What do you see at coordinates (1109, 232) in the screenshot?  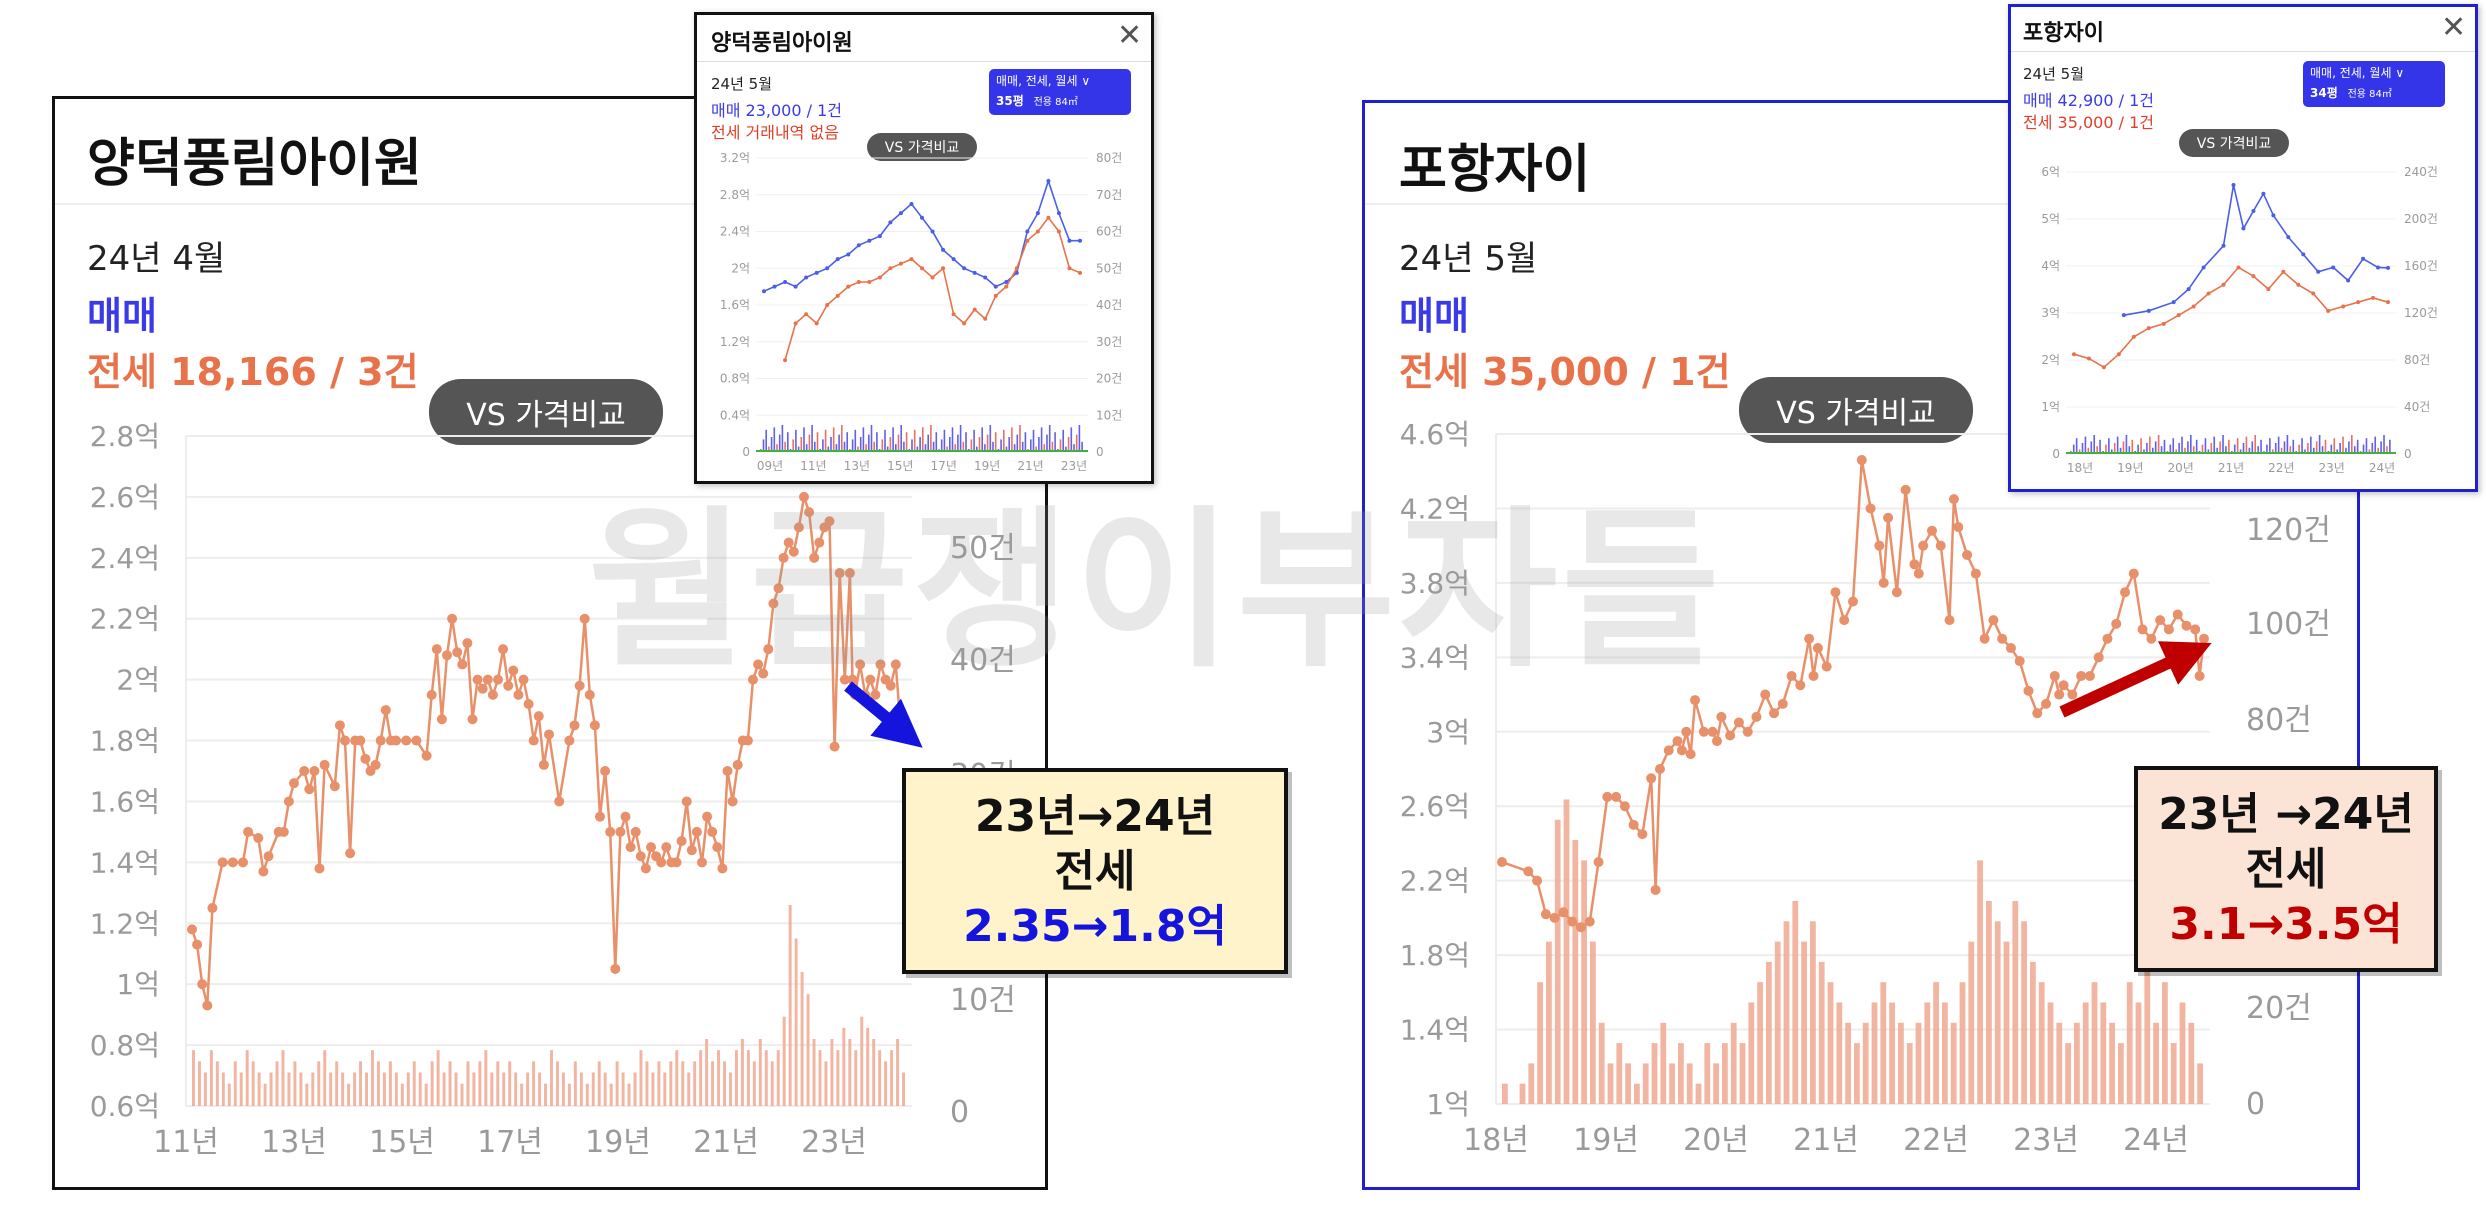 I see `y2-tick-label: 60건` at bounding box center [1109, 232].